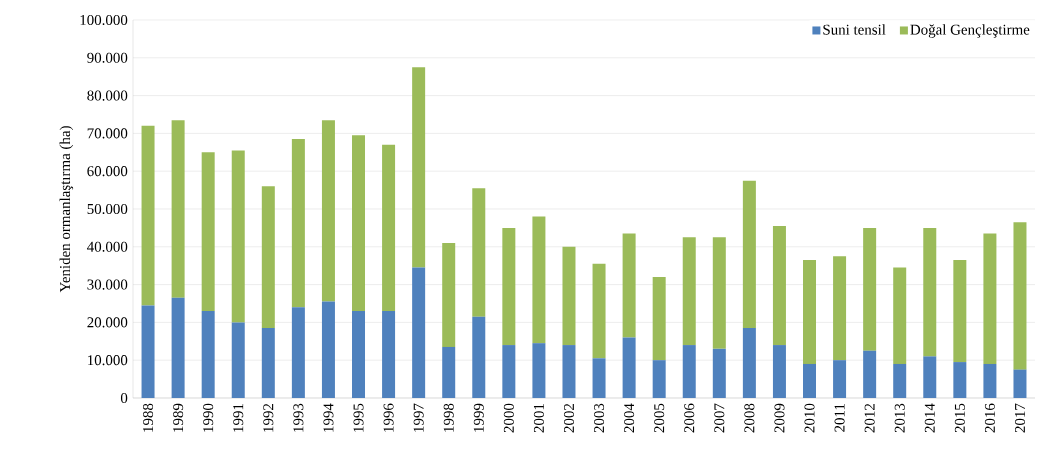  I want to click on x-tick-label: 2001, so click(538, 418).